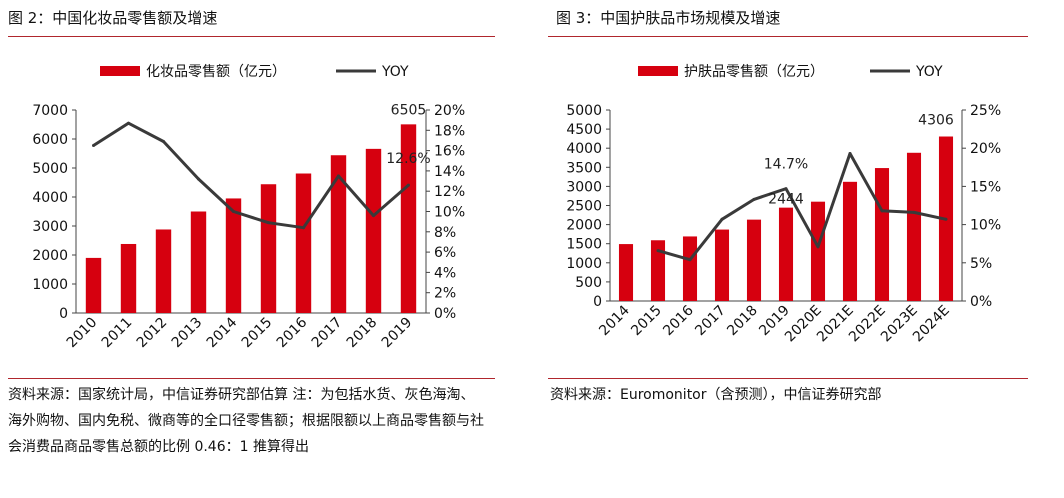 This screenshot has width=1064, height=498. What do you see at coordinates (445, 233) in the screenshot?
I see `right-tick-label: 8%` at bounding box center [445, 233].